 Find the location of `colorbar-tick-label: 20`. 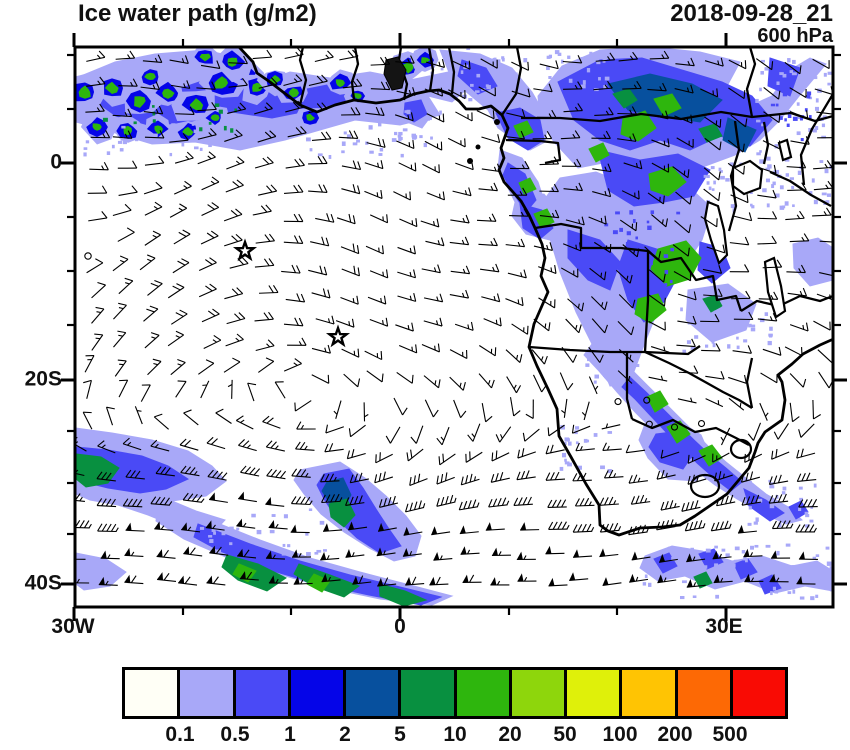

colorbar-tick-label: 20 is located at coordinates (510, 734).